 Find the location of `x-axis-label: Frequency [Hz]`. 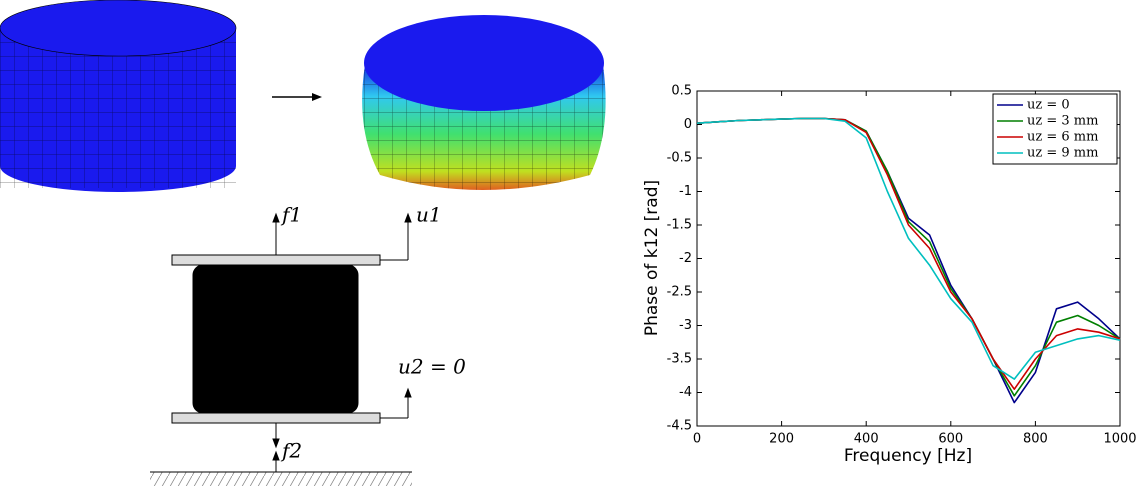

x-axis-label: Frequency [Hz] is located at coordinates (908, 456).